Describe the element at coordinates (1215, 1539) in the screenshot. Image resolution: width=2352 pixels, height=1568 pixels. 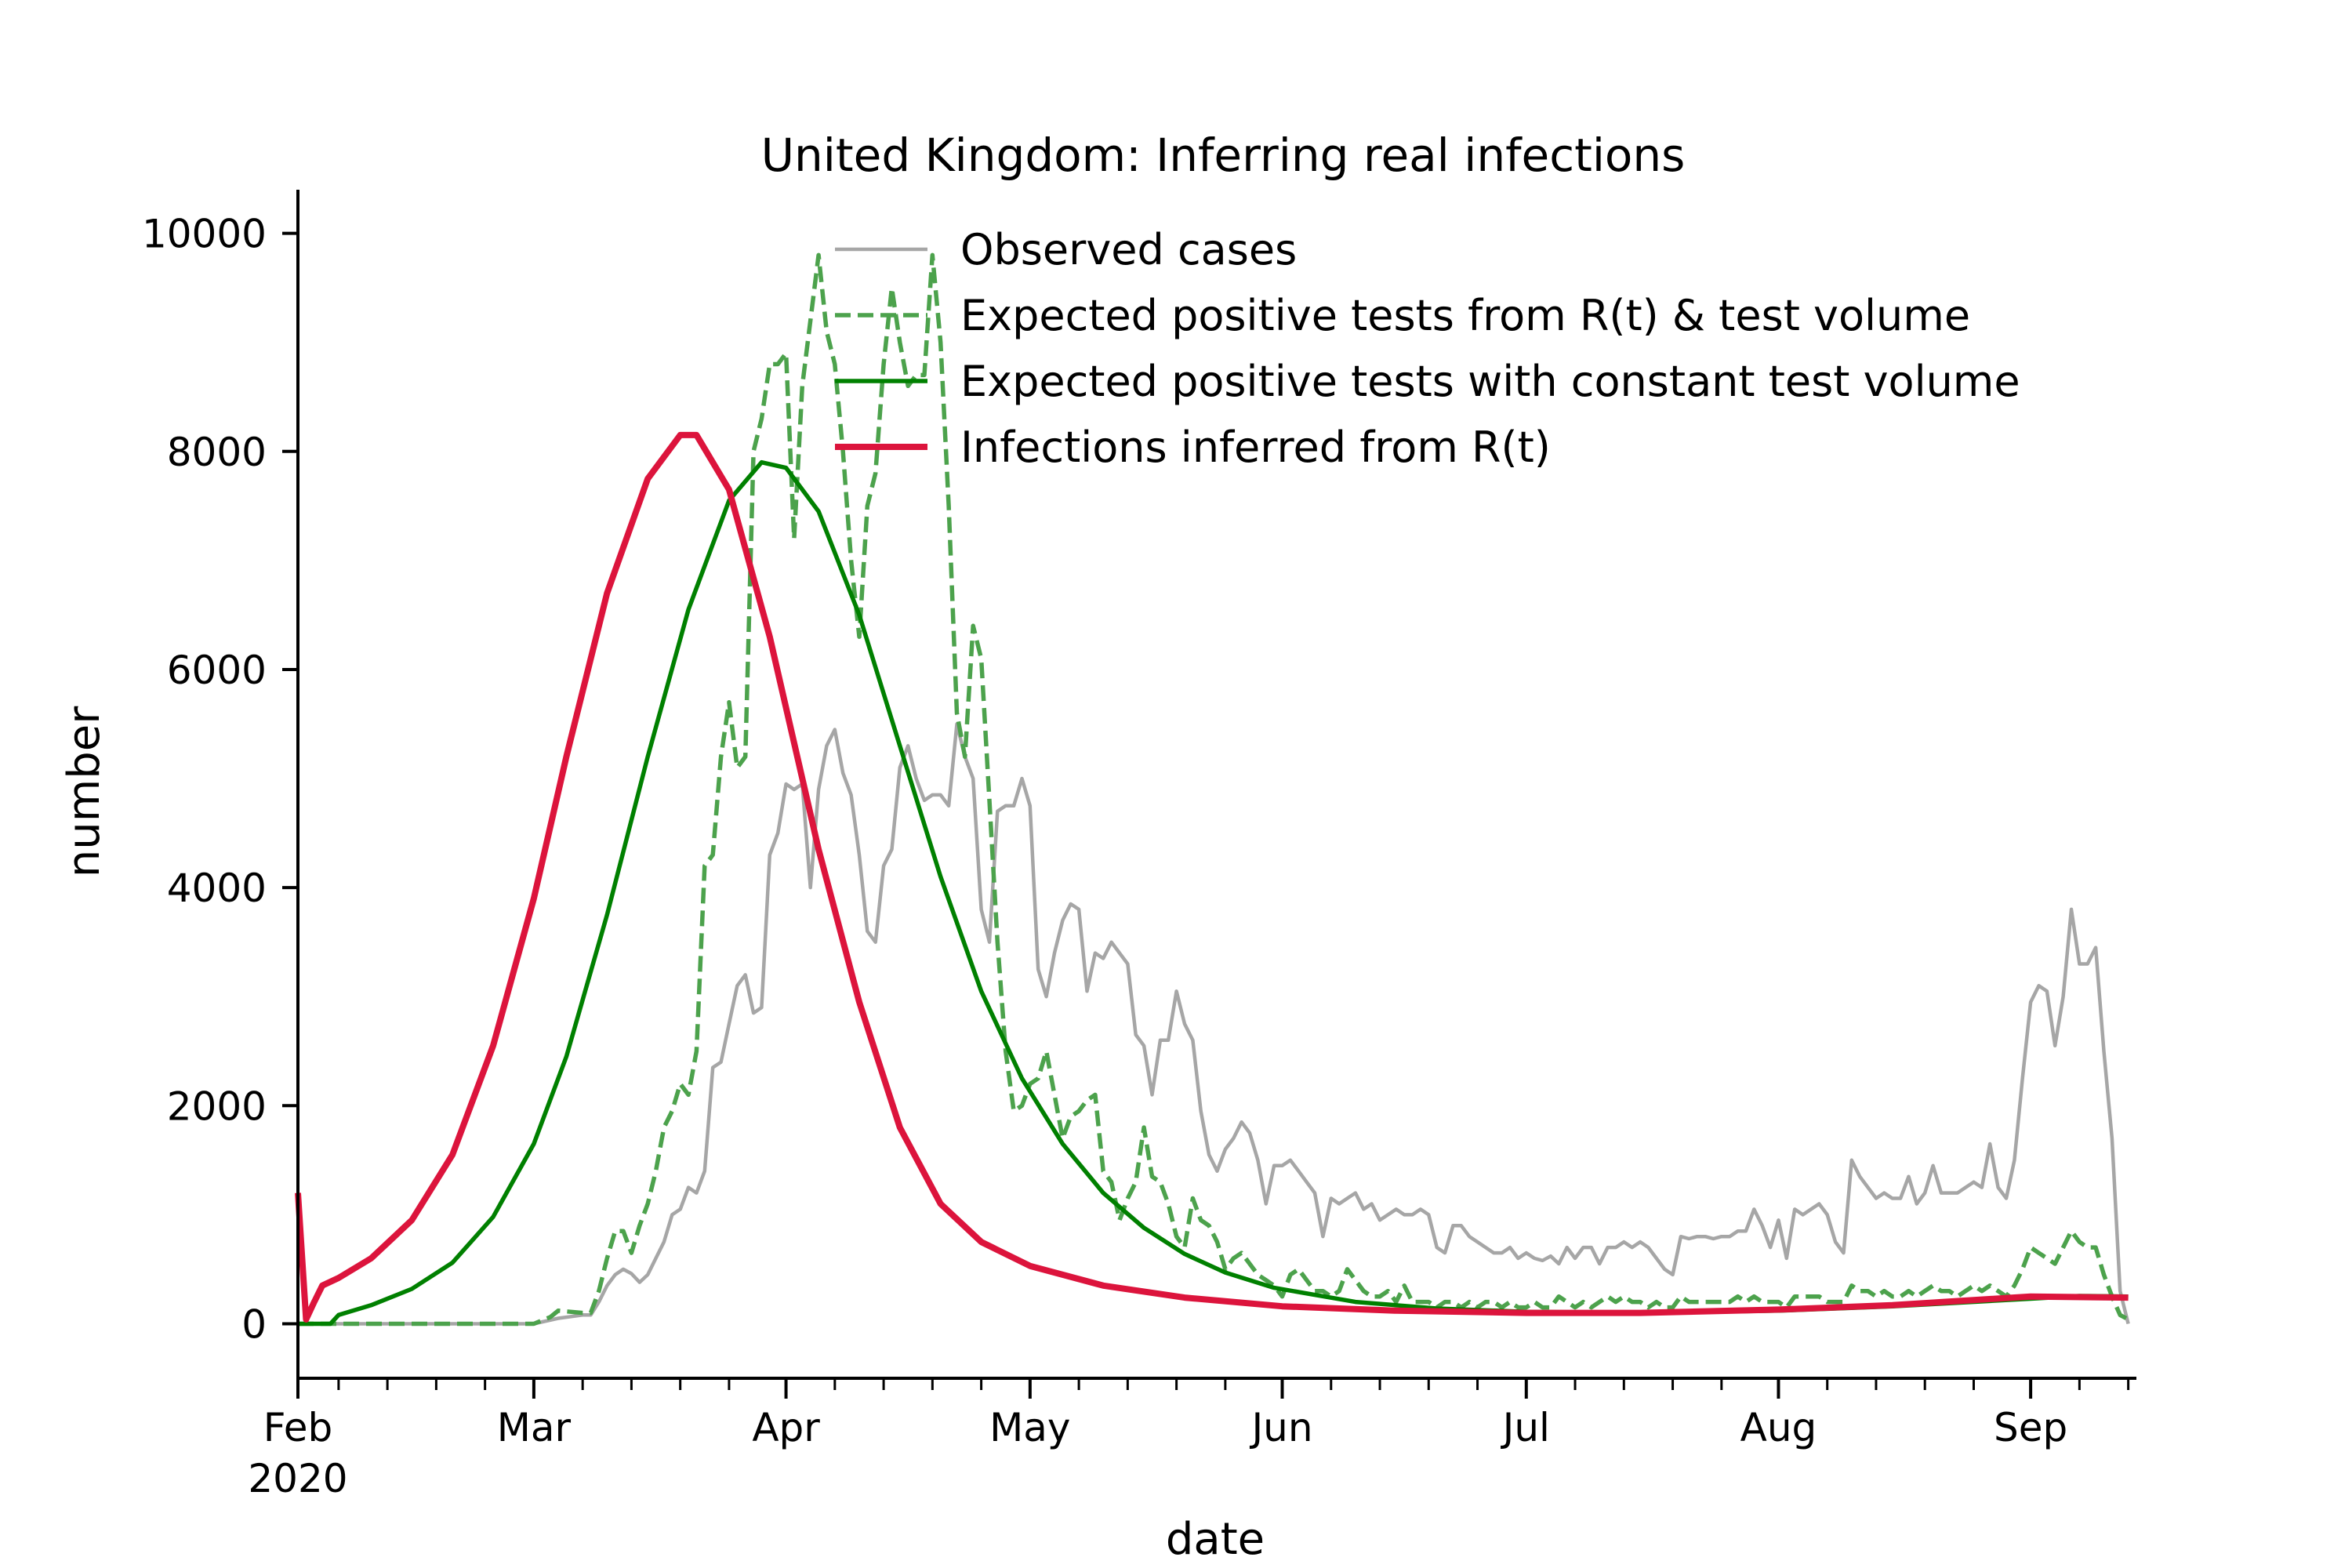
I see `x-axis-label: date` at that location.